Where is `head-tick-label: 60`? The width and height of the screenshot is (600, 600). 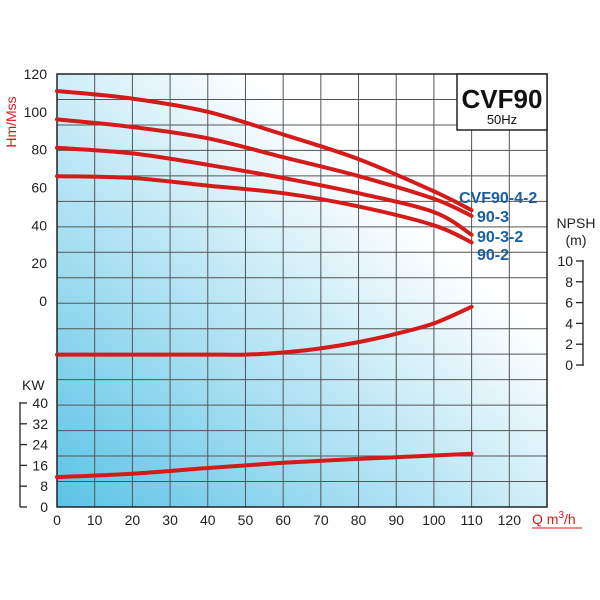 head-tick-label: 60 is located at coordinates (39, 188).